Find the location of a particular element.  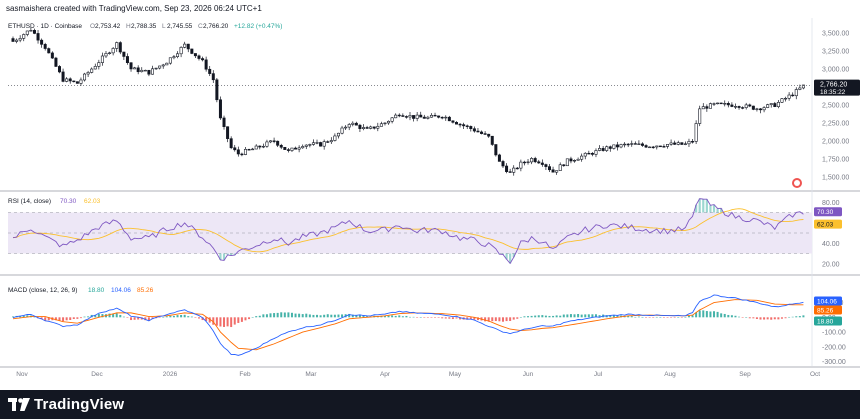

earnings-event-icon-inner is located at coordinates (797, 183).